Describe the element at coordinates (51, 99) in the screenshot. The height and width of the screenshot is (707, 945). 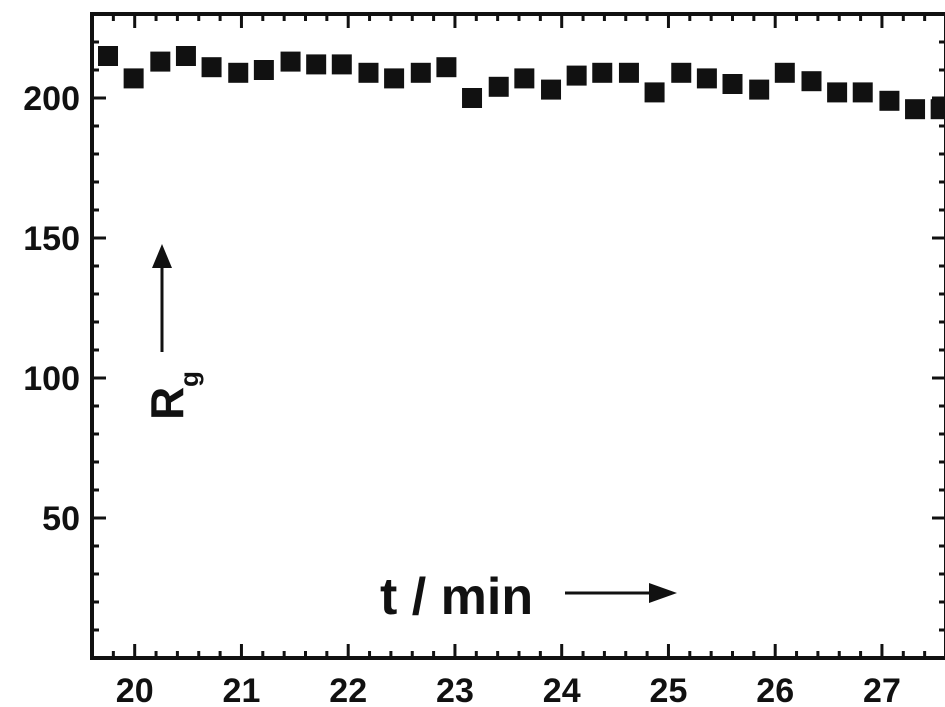
I see `y-tick-label: 200` at that location.